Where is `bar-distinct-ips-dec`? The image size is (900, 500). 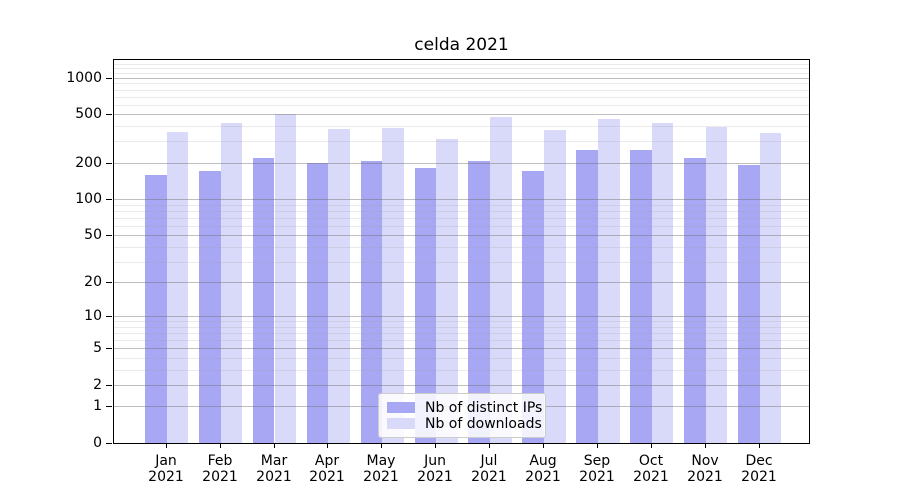
bar-distinct-ips-dec is located at coordinates (748, 304).